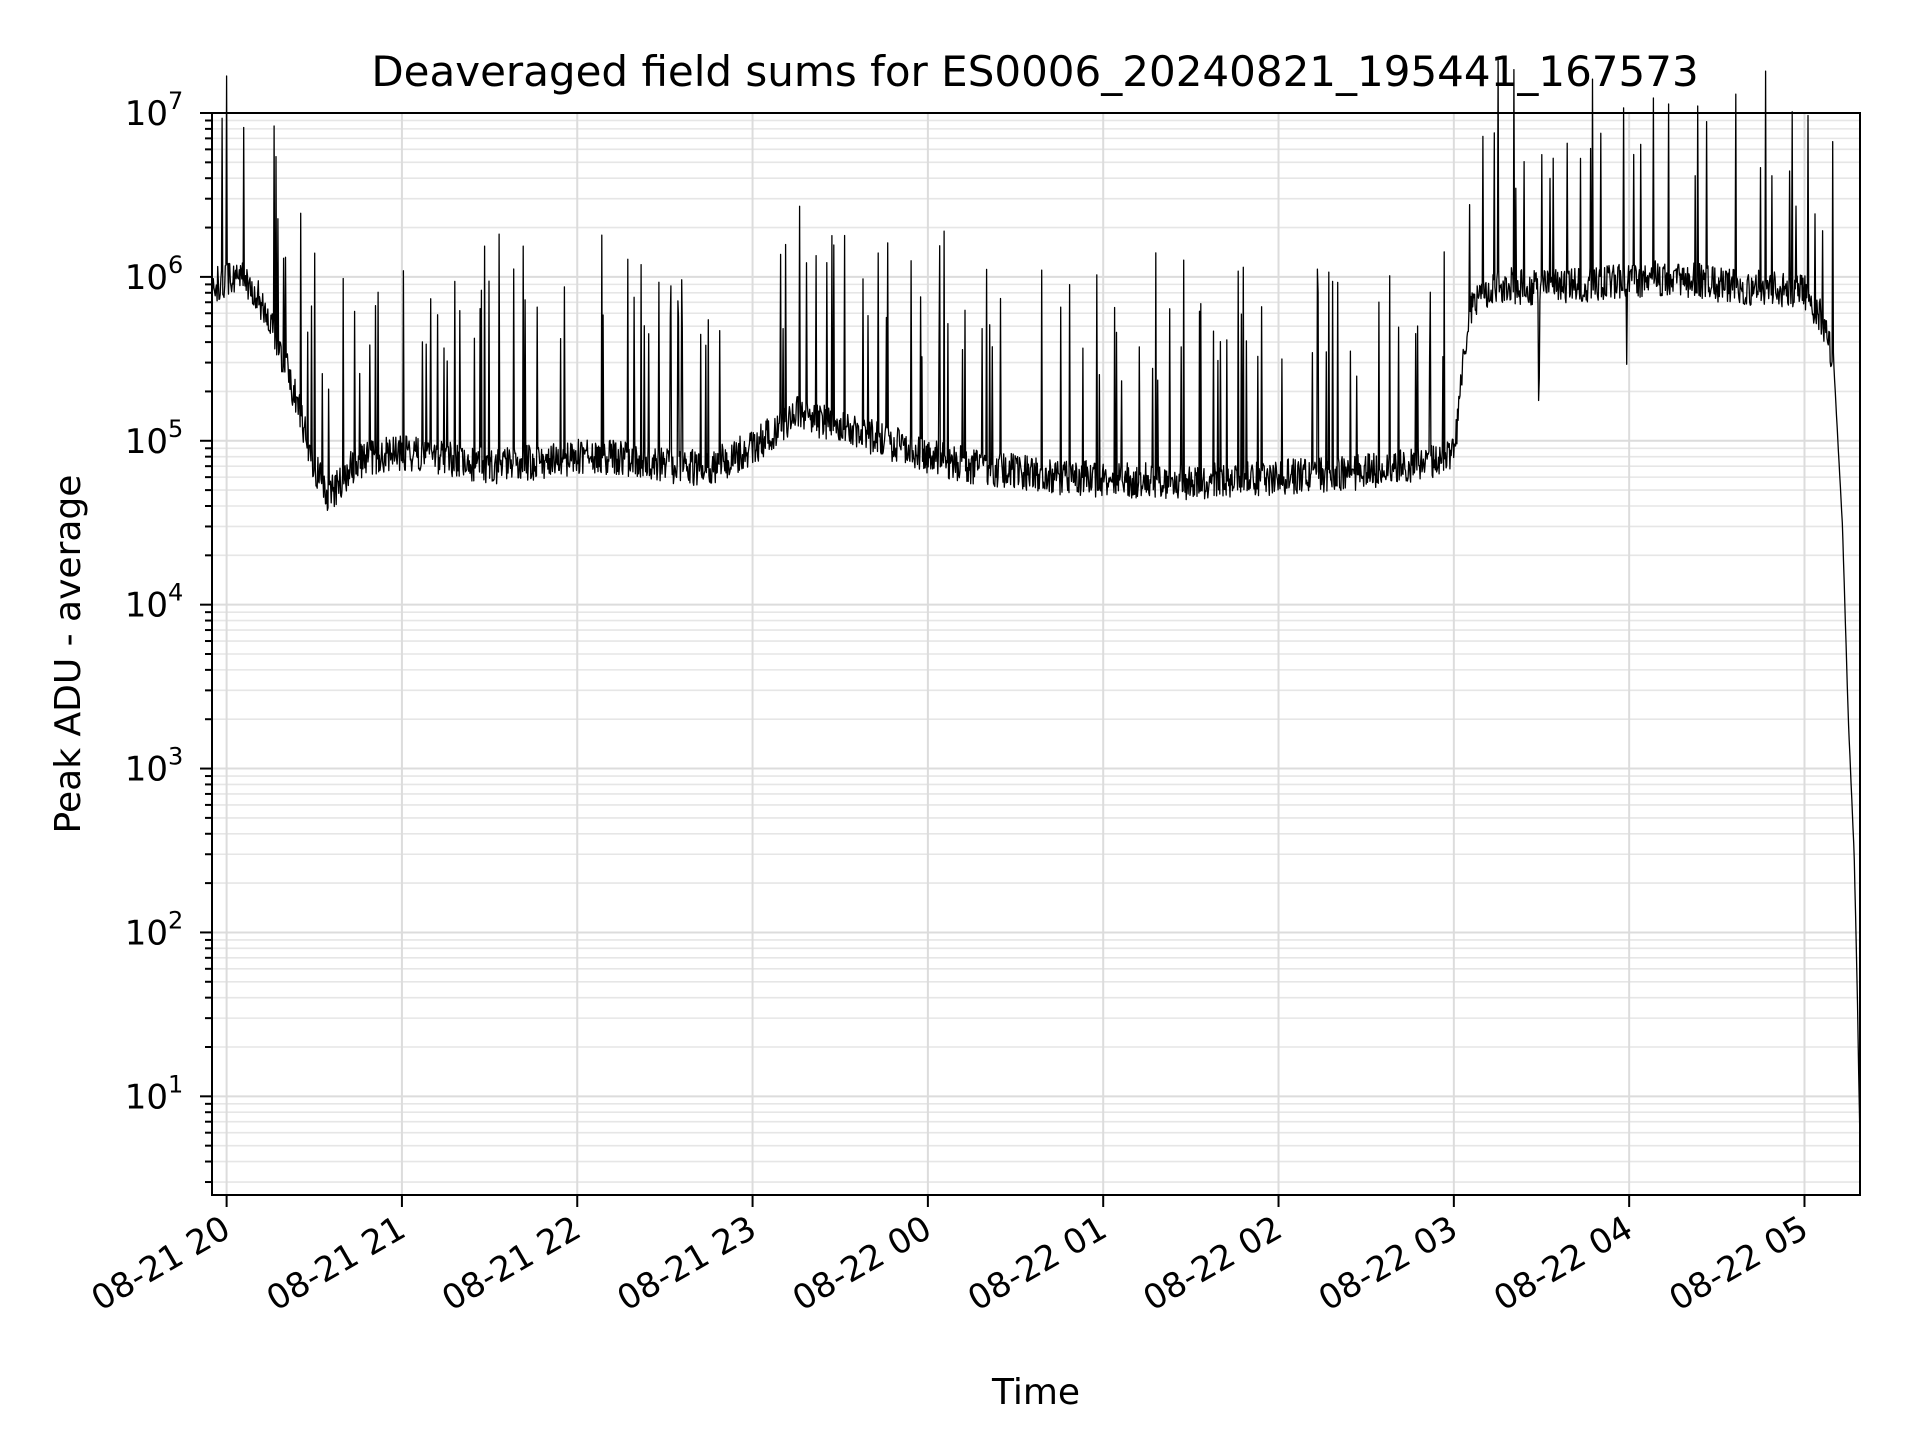 The width and height of the screenshot is (1920, 1440). Describe the element at coordinates (1213, 1263) in the screenshot. I see `x-tick-label: 08-22 02` at that location.